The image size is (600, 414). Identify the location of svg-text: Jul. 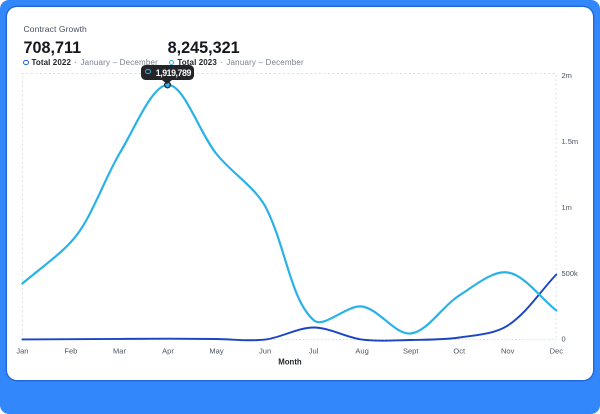
(314, 350).